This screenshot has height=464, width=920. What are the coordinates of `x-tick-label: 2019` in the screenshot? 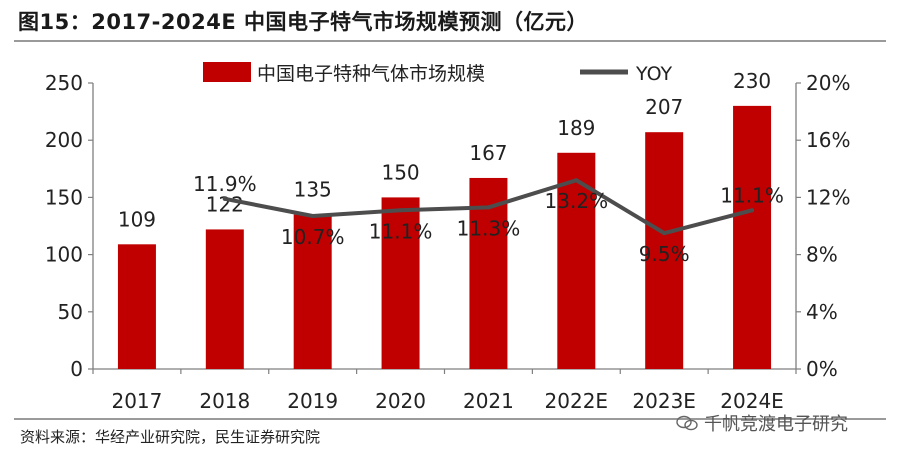 It's located at (312, 401).